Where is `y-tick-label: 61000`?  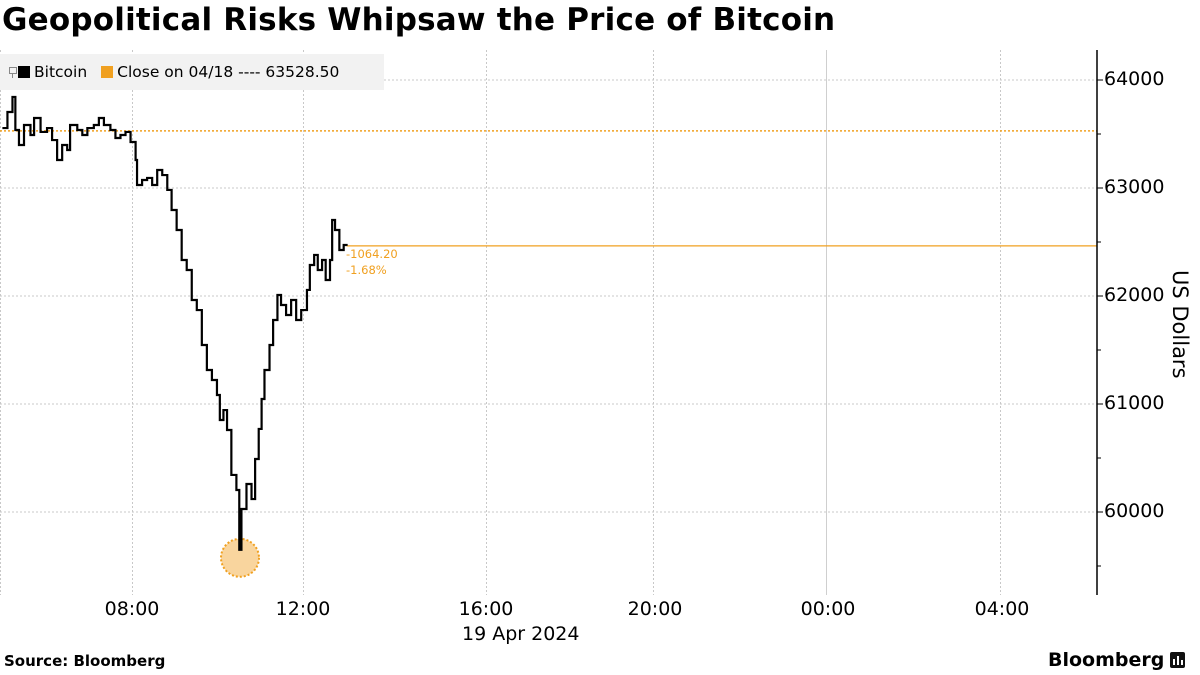
y-tick-label: 61000 is located at coordinates (1134, 403).